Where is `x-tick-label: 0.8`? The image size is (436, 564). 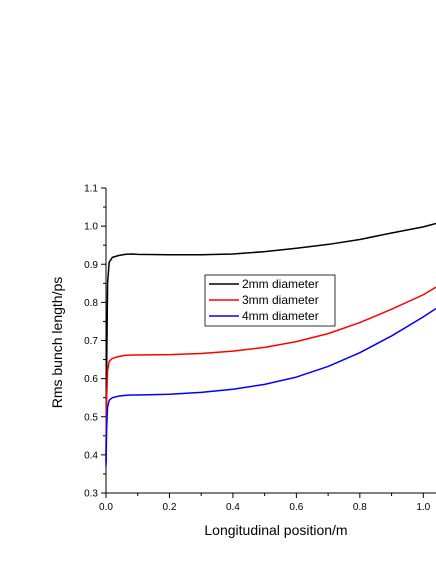 x-tick-label: 0.8 is located at coordinates (360, 507).